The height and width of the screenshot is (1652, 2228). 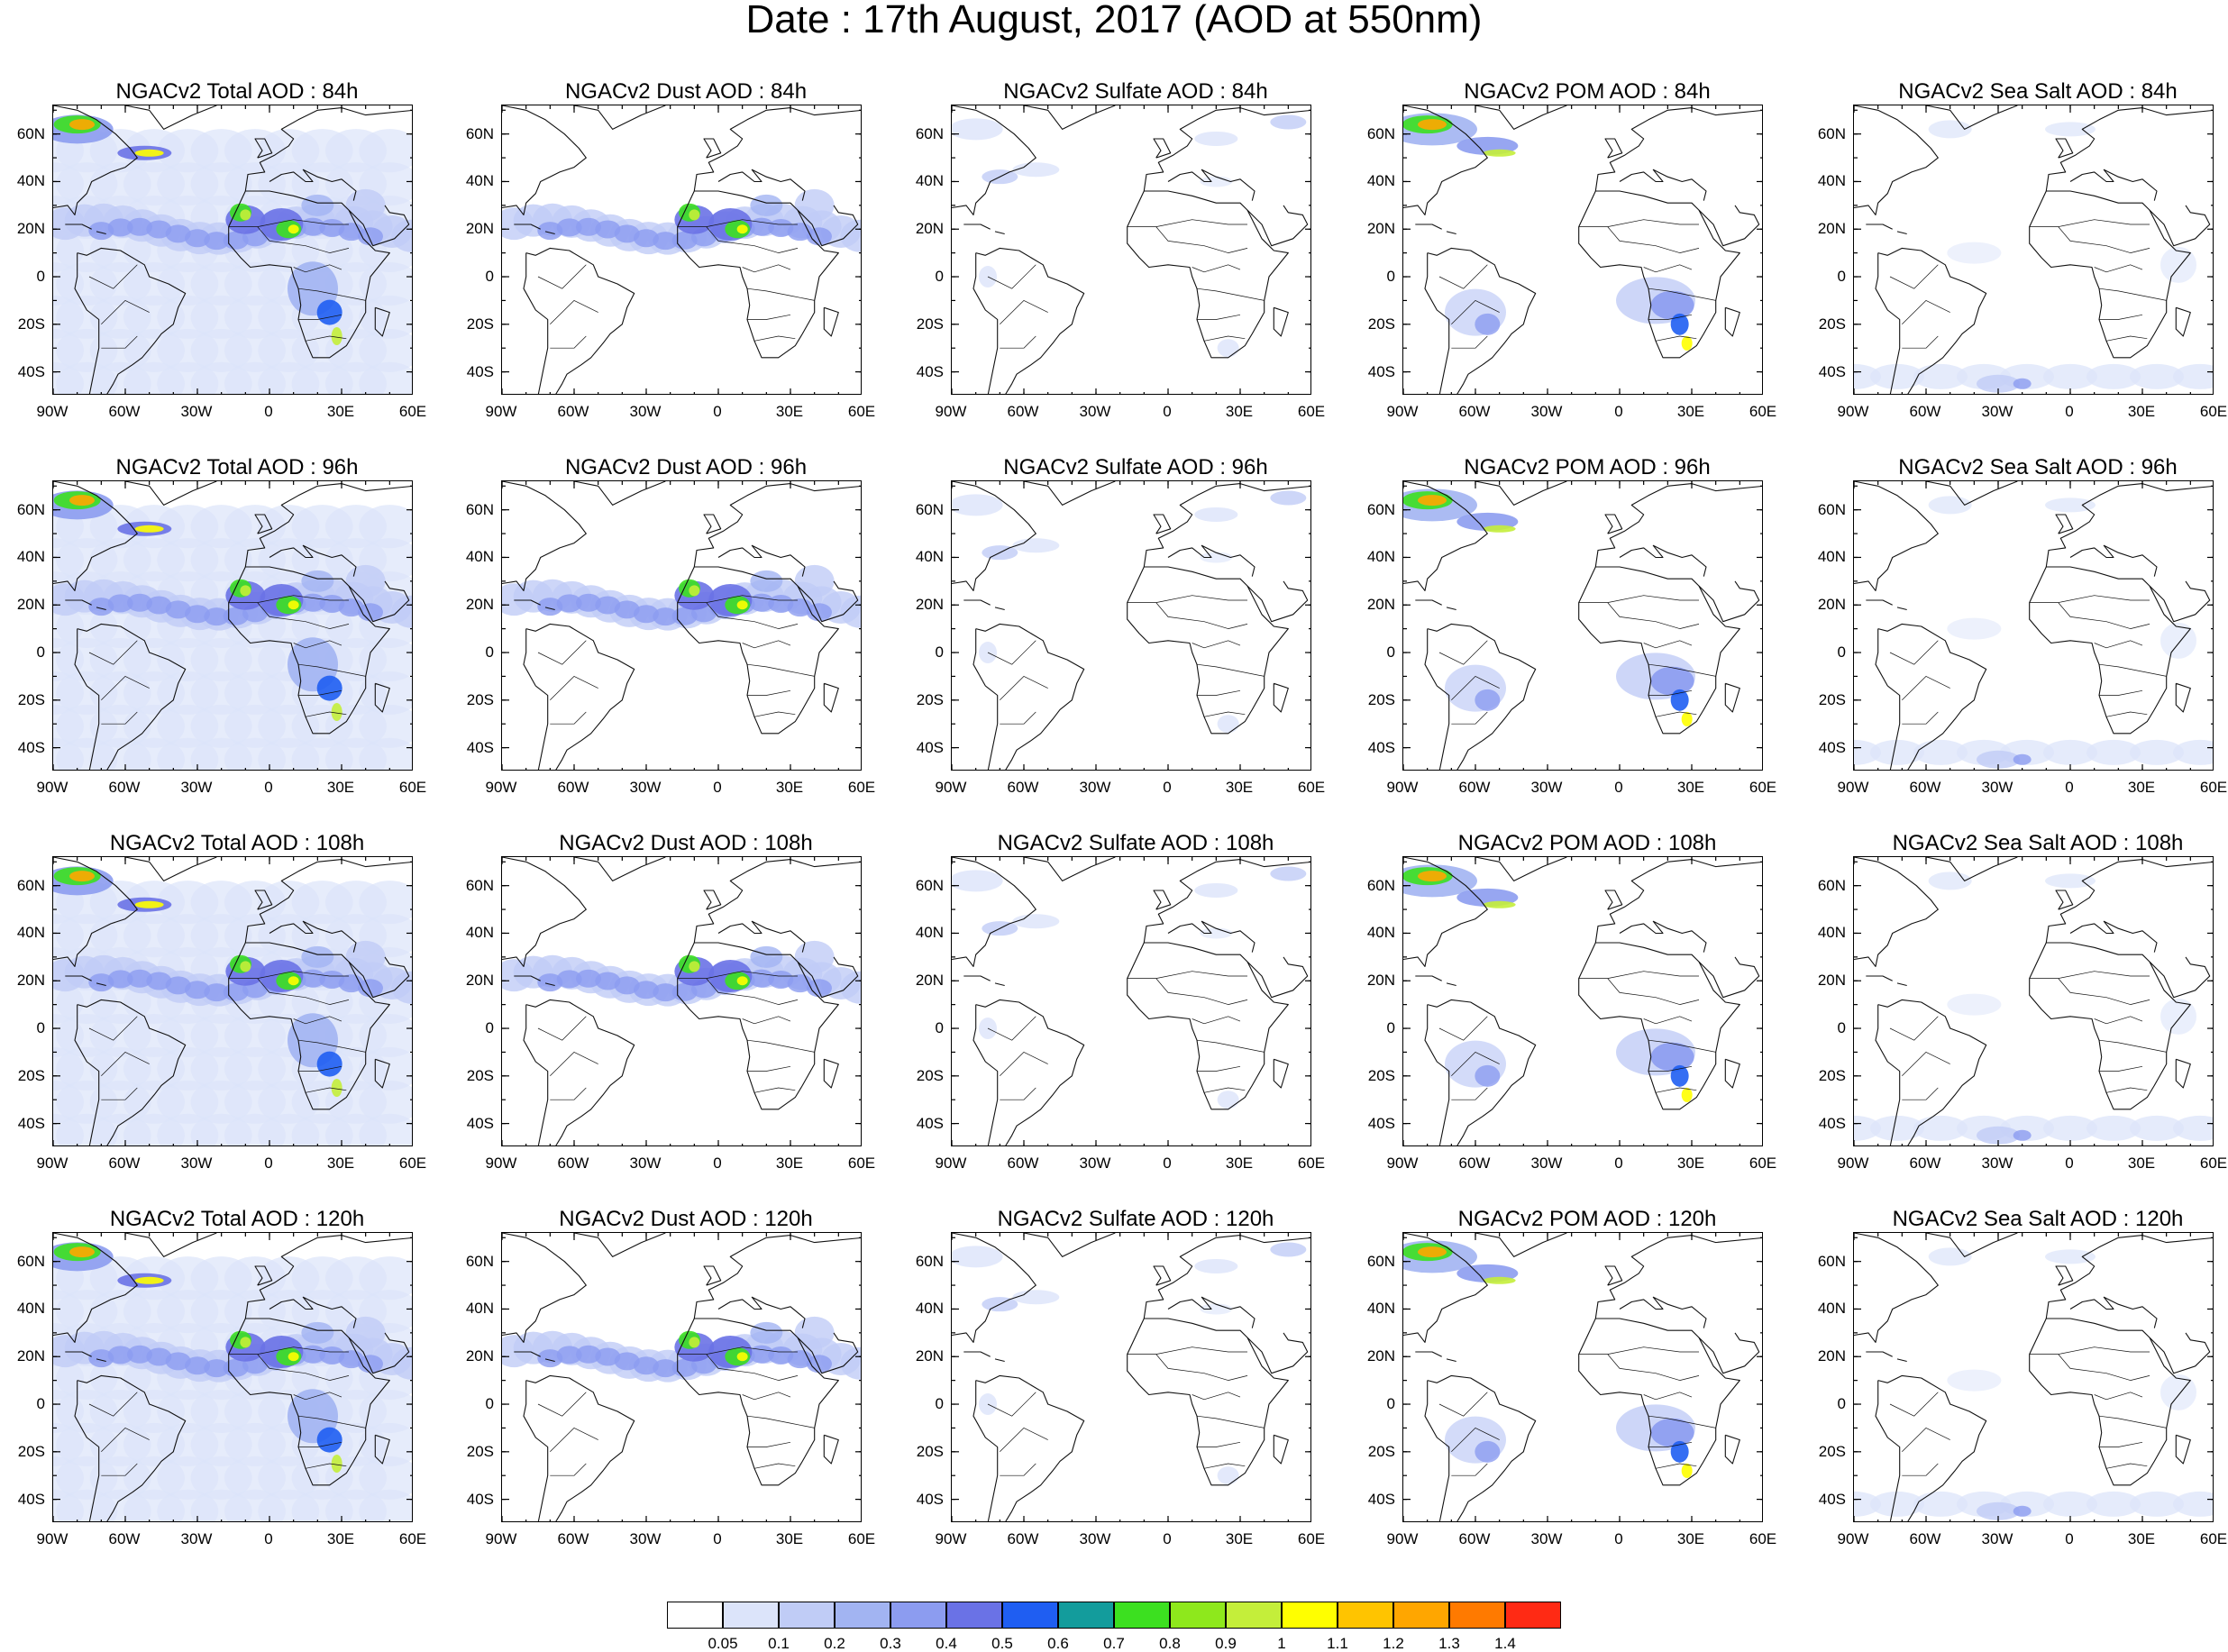 What do you see at coordinates (1135, 467) in the screenshot?
I see `panel-title: NGACv2 Sulfate AOD : 96h` at bounding box center [1135, 467].